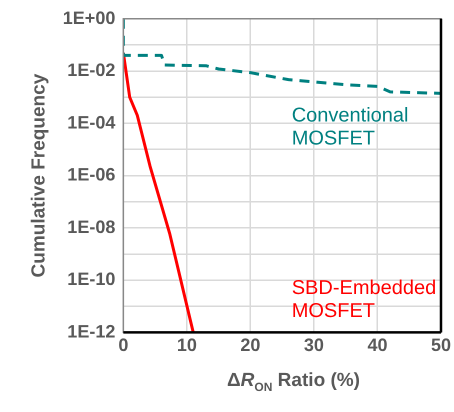 The width and height of the screenshot is (454, 412). What do you see at coordinates (91, 122) in the screenshot?
I see `y-tick-label: 1E-04` at bounding box center [91, 122].